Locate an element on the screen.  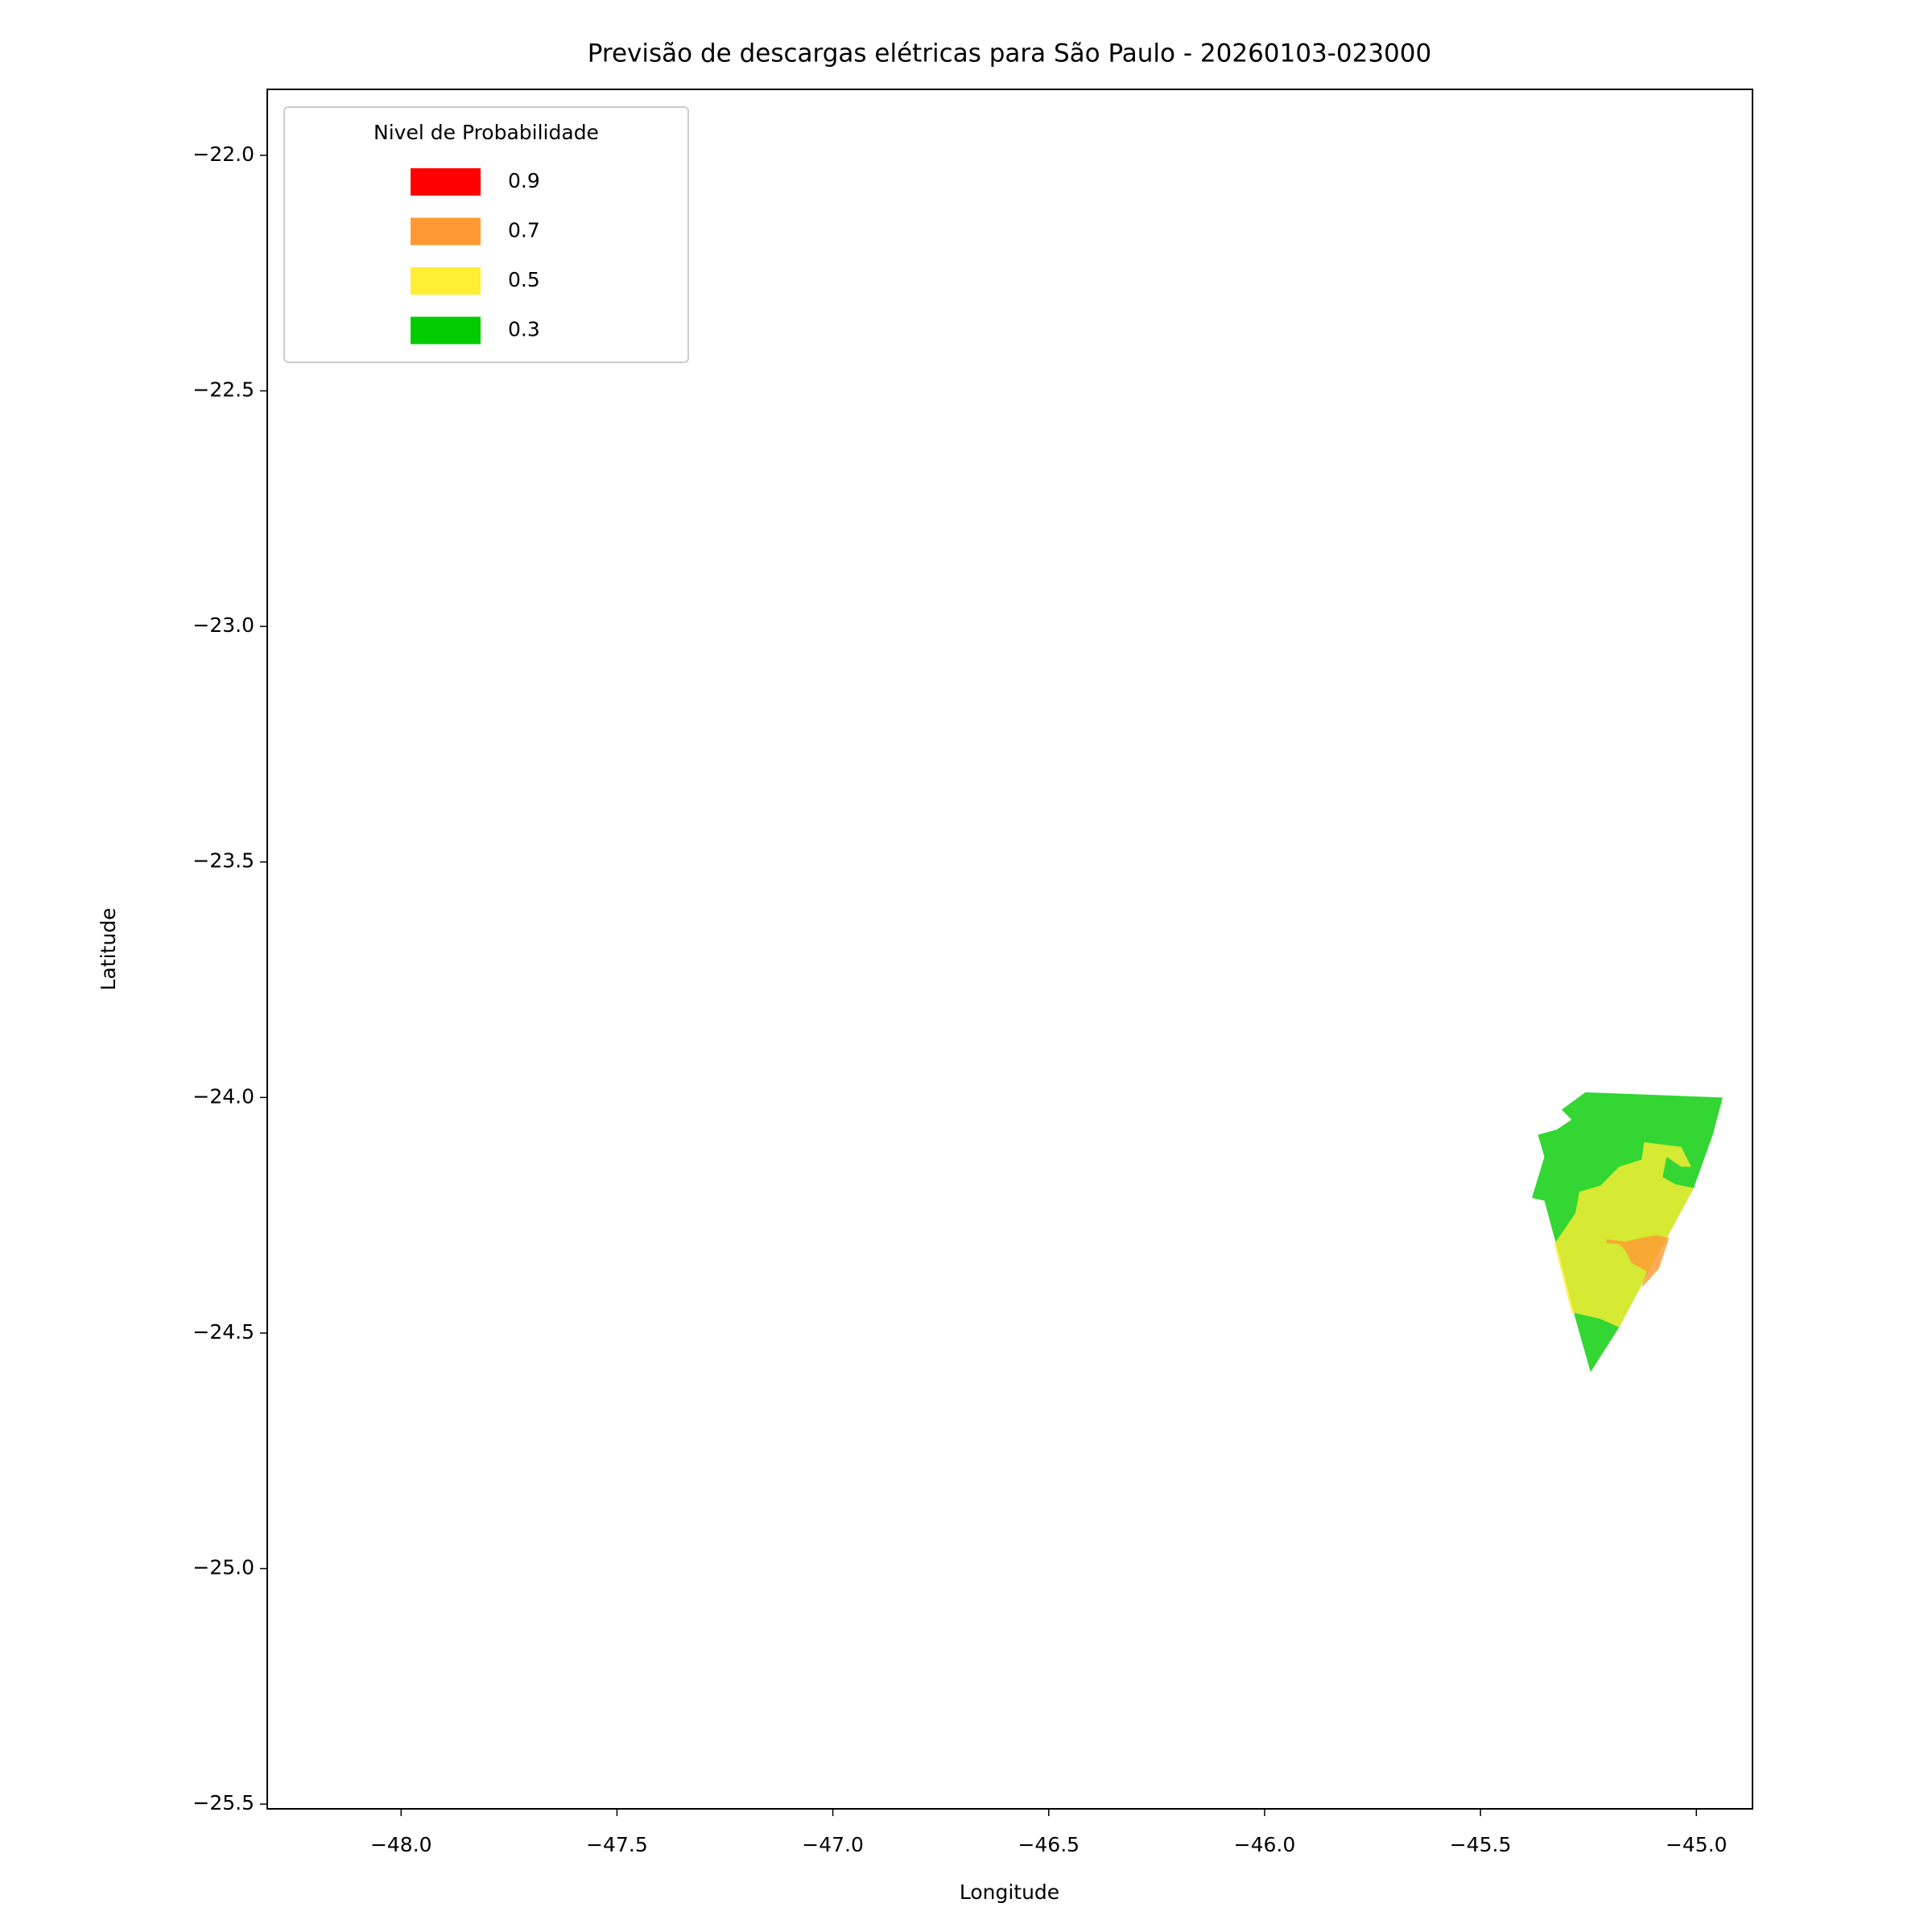
legend-label: 0.9 is located at coordinates (524, 180).